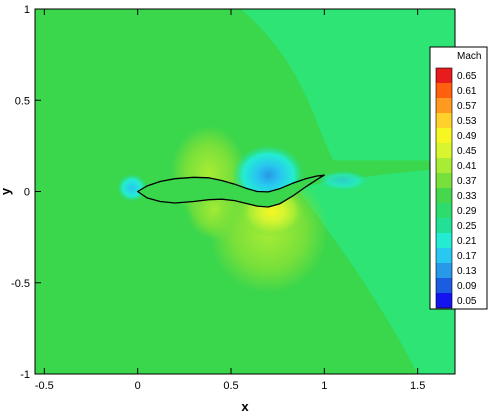 The image size is (498, 416). I want to click on legend-label: 0.21, so click(467, 241).